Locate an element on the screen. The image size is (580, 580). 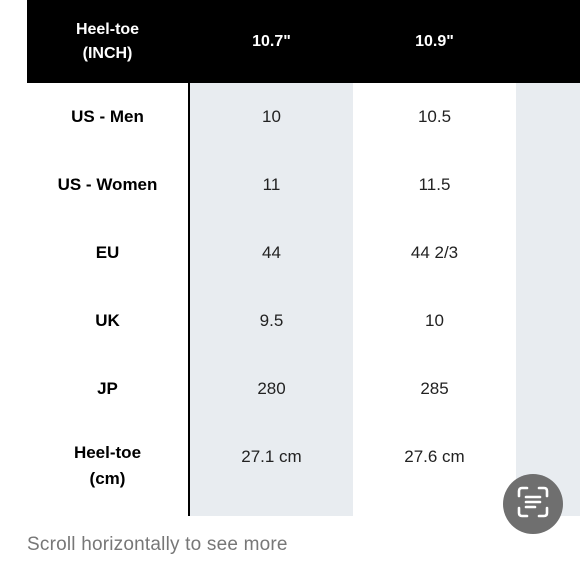
row-label-uk: UK is located at coordinates (107, 320).